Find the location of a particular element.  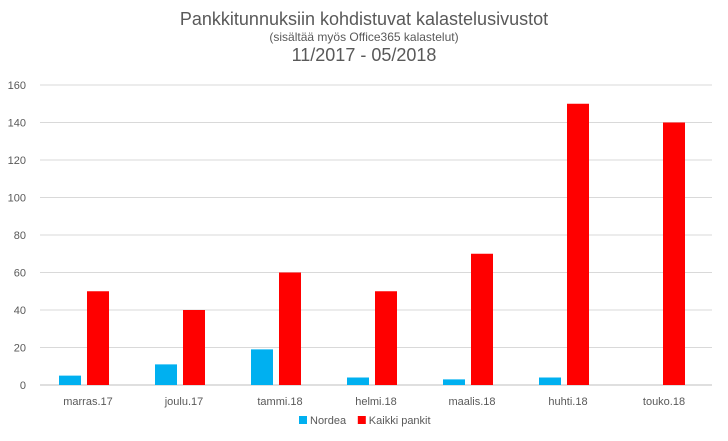

x-tick-label: maalis.18 is located at coordinates (471, 402).